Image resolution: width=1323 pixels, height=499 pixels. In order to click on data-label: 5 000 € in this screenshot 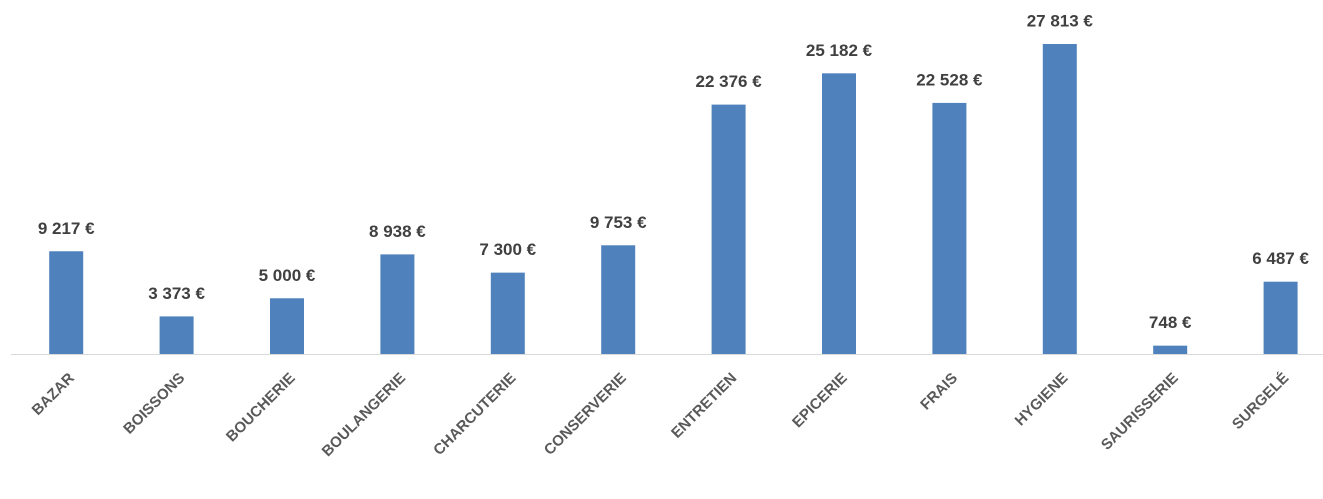, I will do `click(287, 275)`.